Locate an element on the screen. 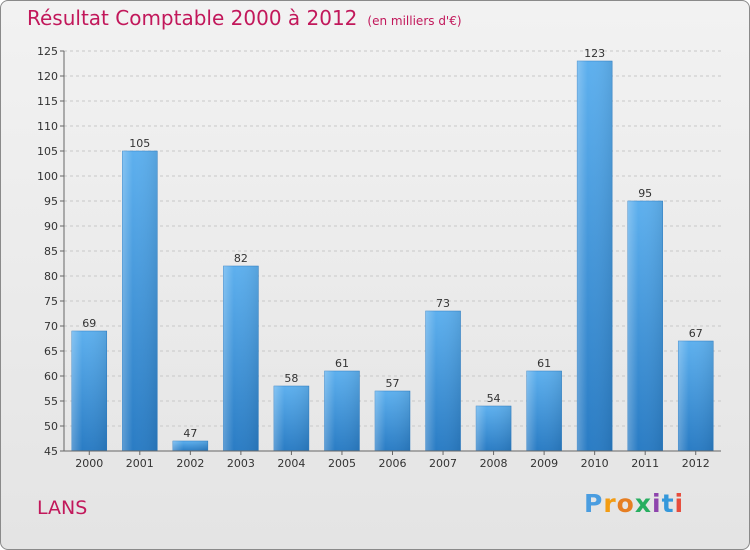 The width and height of the screenshot is (750, 550). x-tick-label: 2009 is located at coordinates (544, 463).